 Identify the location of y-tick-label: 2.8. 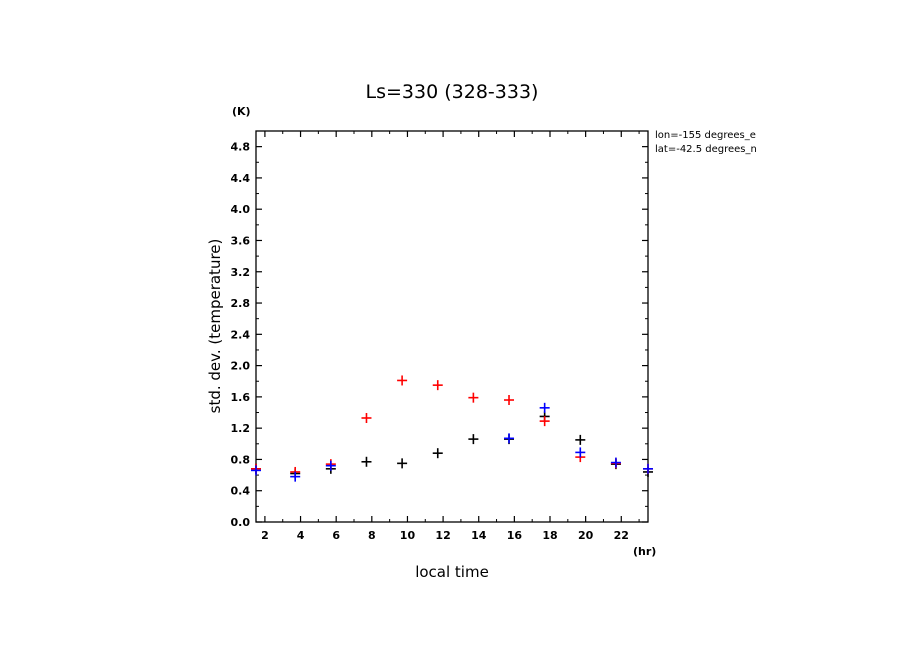
(241, 303).